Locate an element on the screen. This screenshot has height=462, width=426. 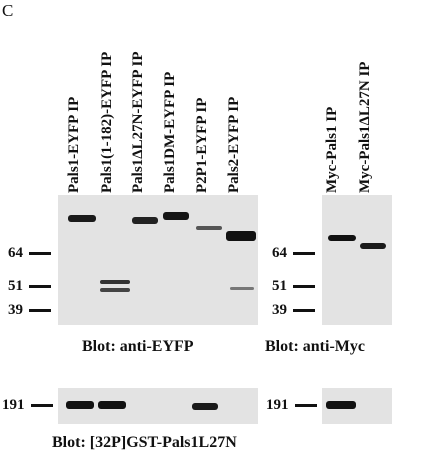
marker-51-left: 51 is located at coordinates (29, 286).